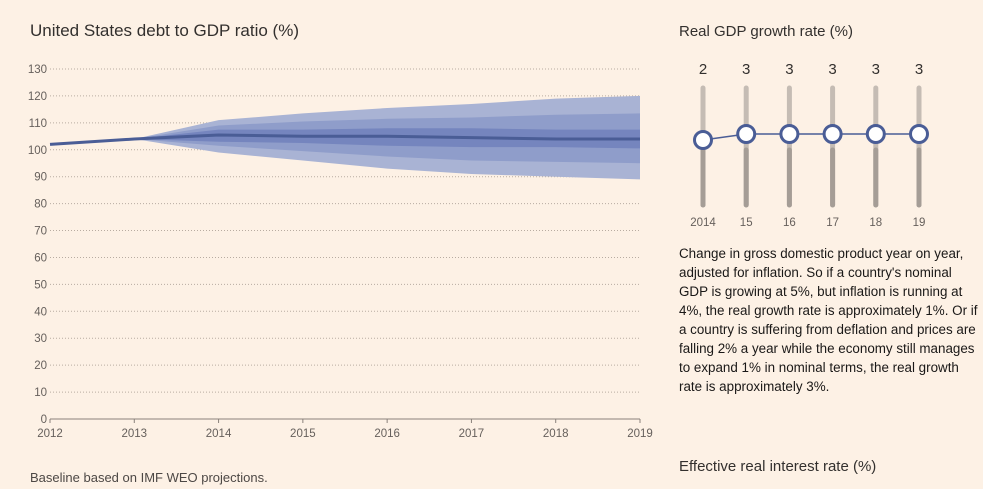 The image size is (983, 489). I want to click on x-tick-label: 2017, so click(472, 434).